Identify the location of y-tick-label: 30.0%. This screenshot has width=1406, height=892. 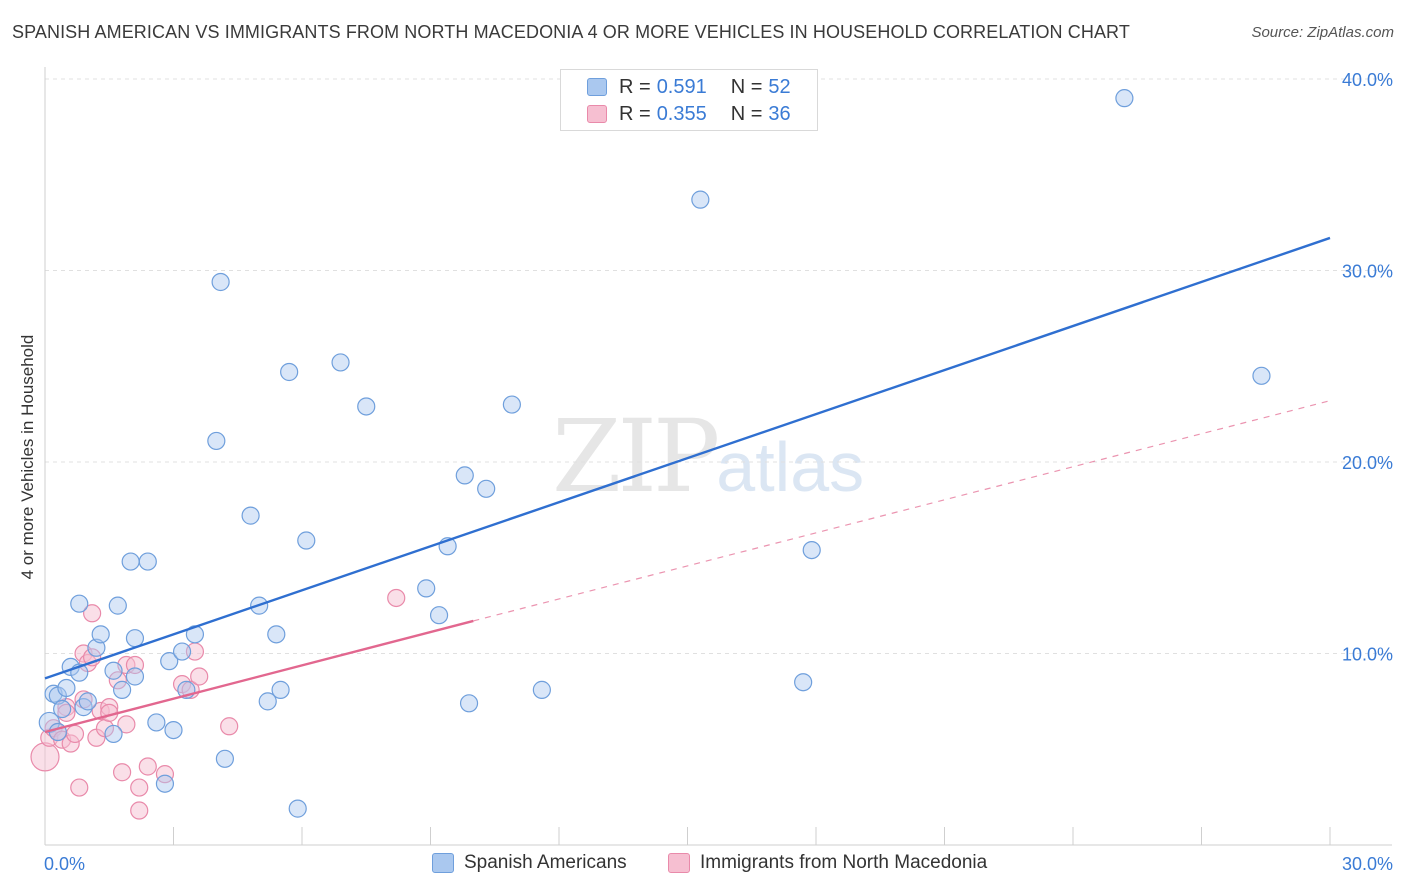
(1367, 272).